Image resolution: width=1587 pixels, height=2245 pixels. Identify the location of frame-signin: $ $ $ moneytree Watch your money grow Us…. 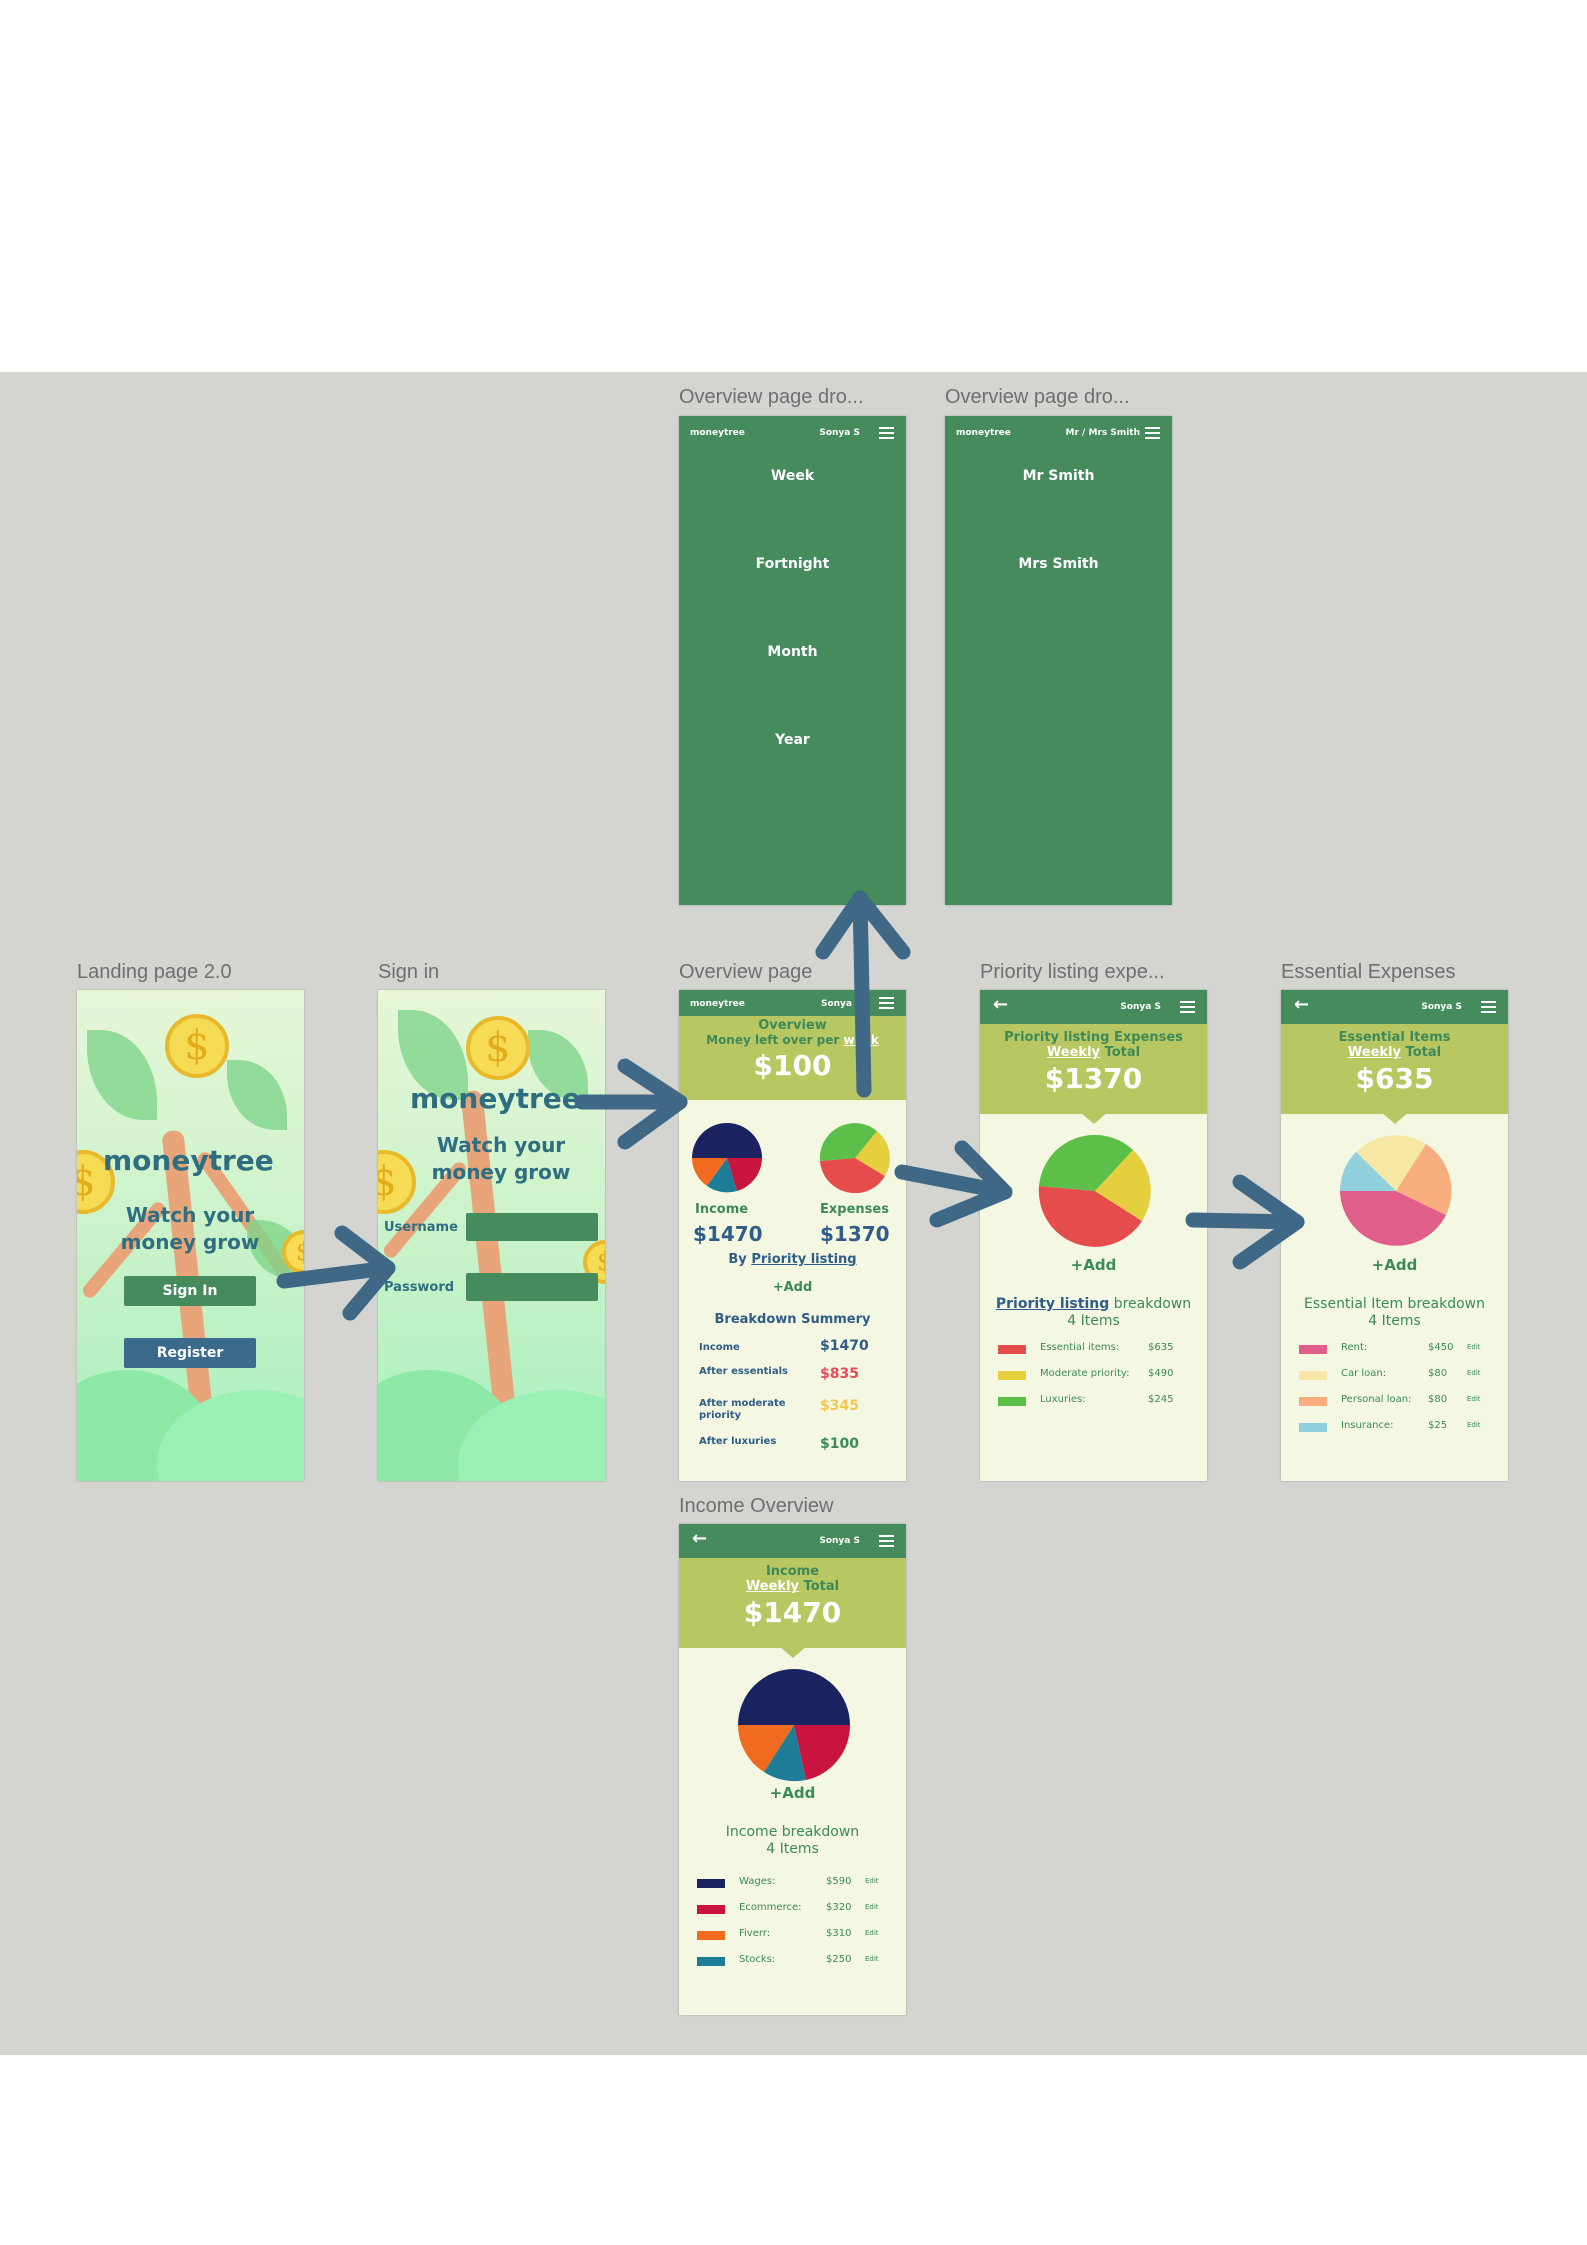
(491, 1235).